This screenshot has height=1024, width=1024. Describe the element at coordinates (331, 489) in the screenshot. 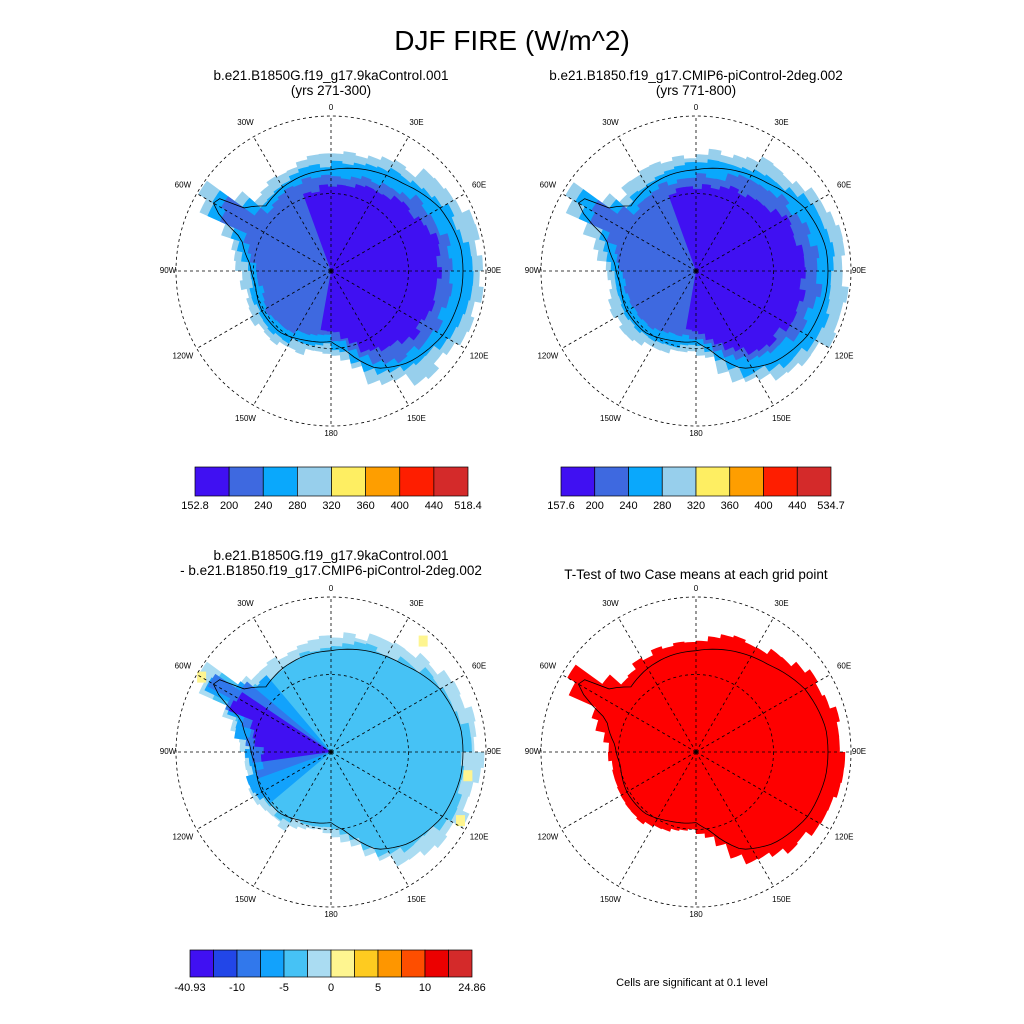

I see `colorbar-1: 152.8 200 240 280 320 360 400 440 518.4` at that location.